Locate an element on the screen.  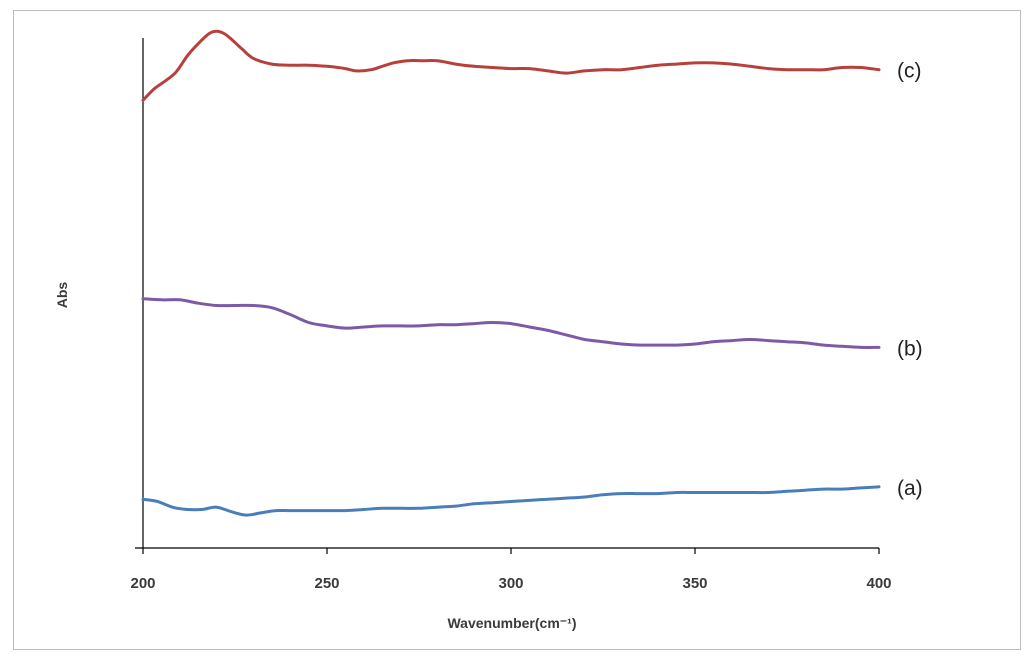
x-tick-label: 350 is located at coordinates (694, 583).